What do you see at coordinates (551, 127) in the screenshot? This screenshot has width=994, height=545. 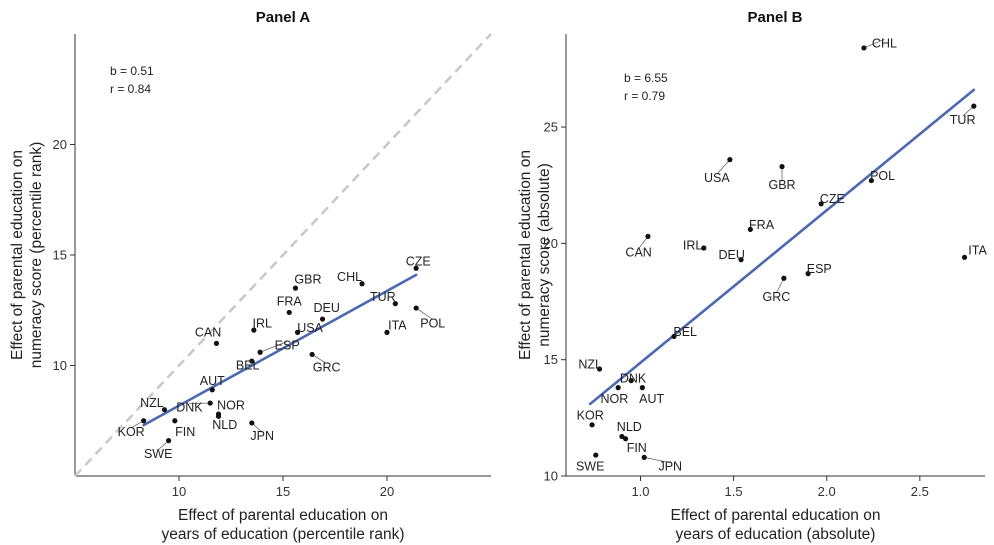 I see `y-tick-label: 25` at bounding box center [551, 127].